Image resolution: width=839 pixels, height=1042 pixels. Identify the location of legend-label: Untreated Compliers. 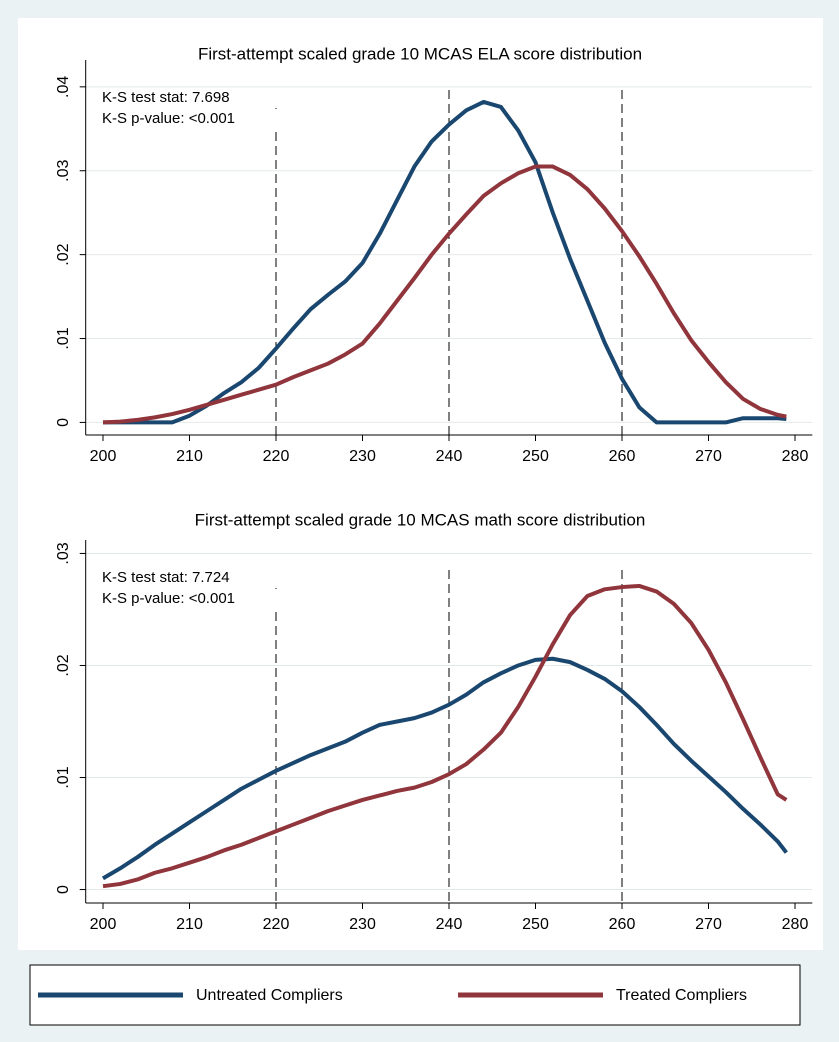
(269, 995).